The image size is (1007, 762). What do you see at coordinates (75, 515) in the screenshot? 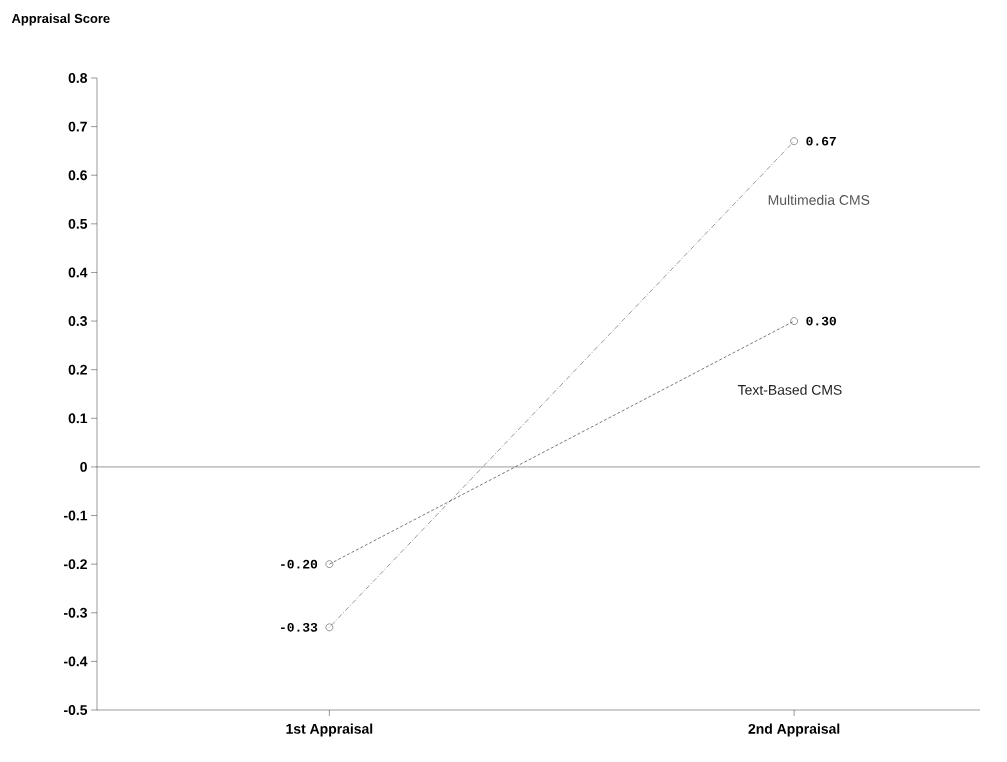
I see `y-tick-label: -0.1` at bounding box center [75, 515].